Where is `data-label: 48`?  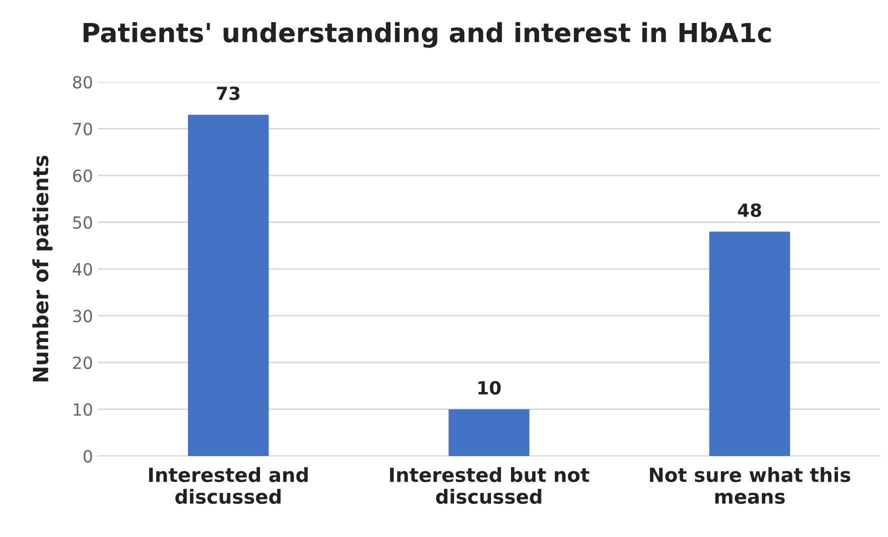 data-label: 48 is located at coordinates (750, 210).